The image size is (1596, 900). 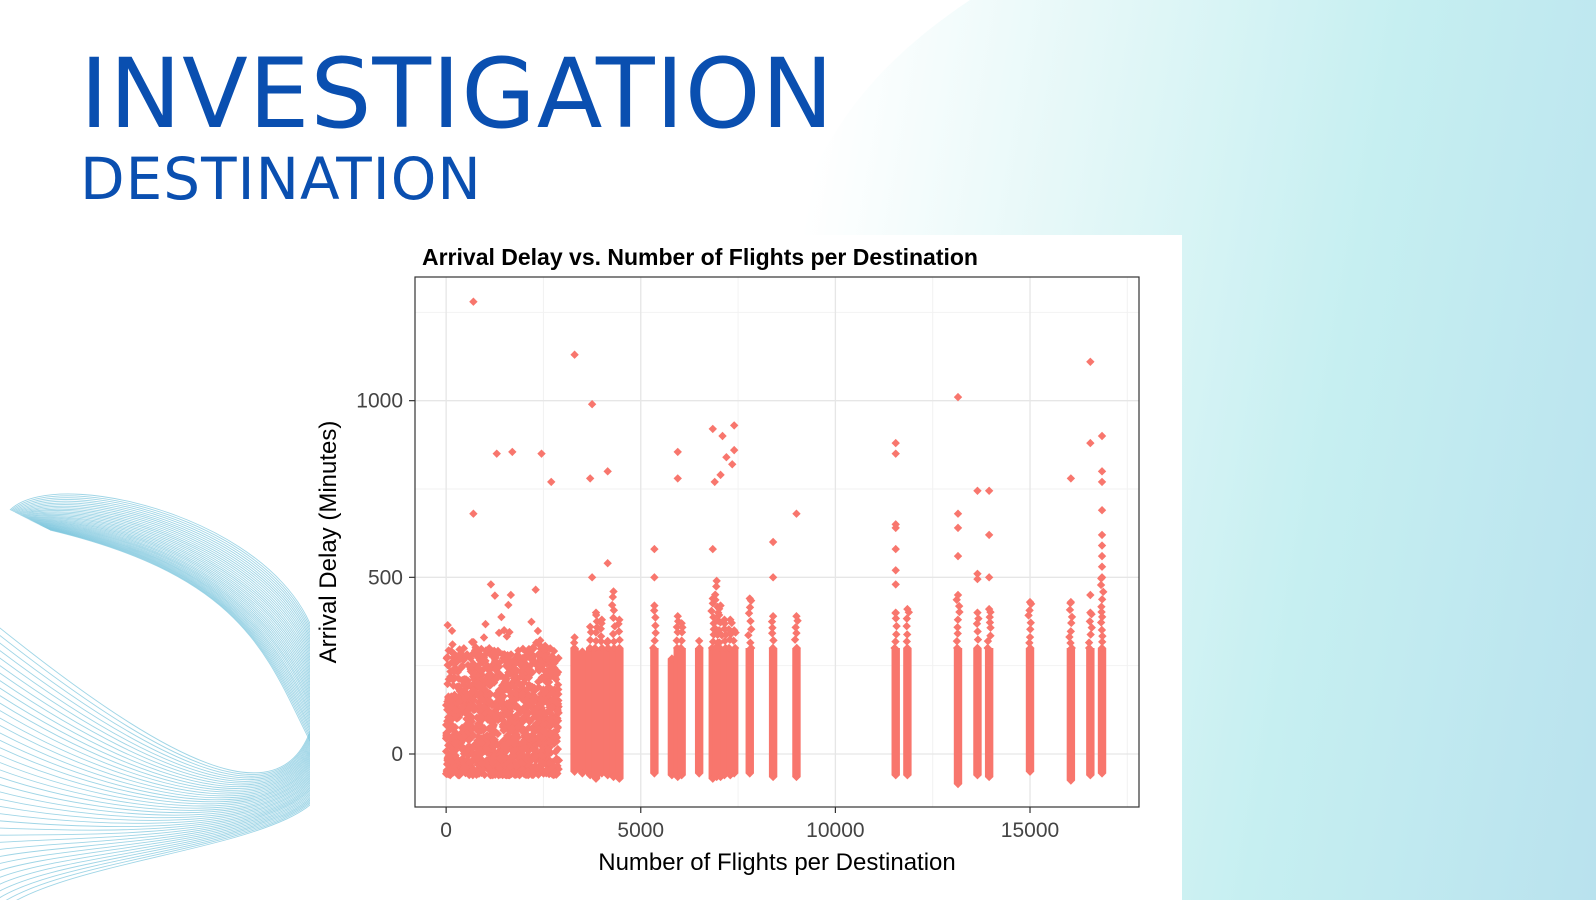 I want to click on slide-subtitle: DESTINATION, so click(x=281, y=179).